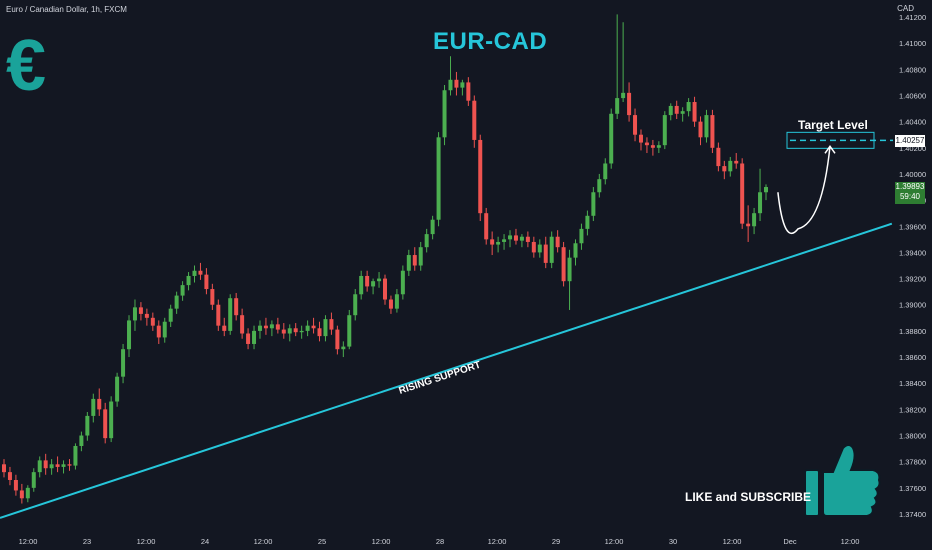  Describe the element at coordinates (26, 66) in the screenshot. I see `euro-icon: €` at that location.